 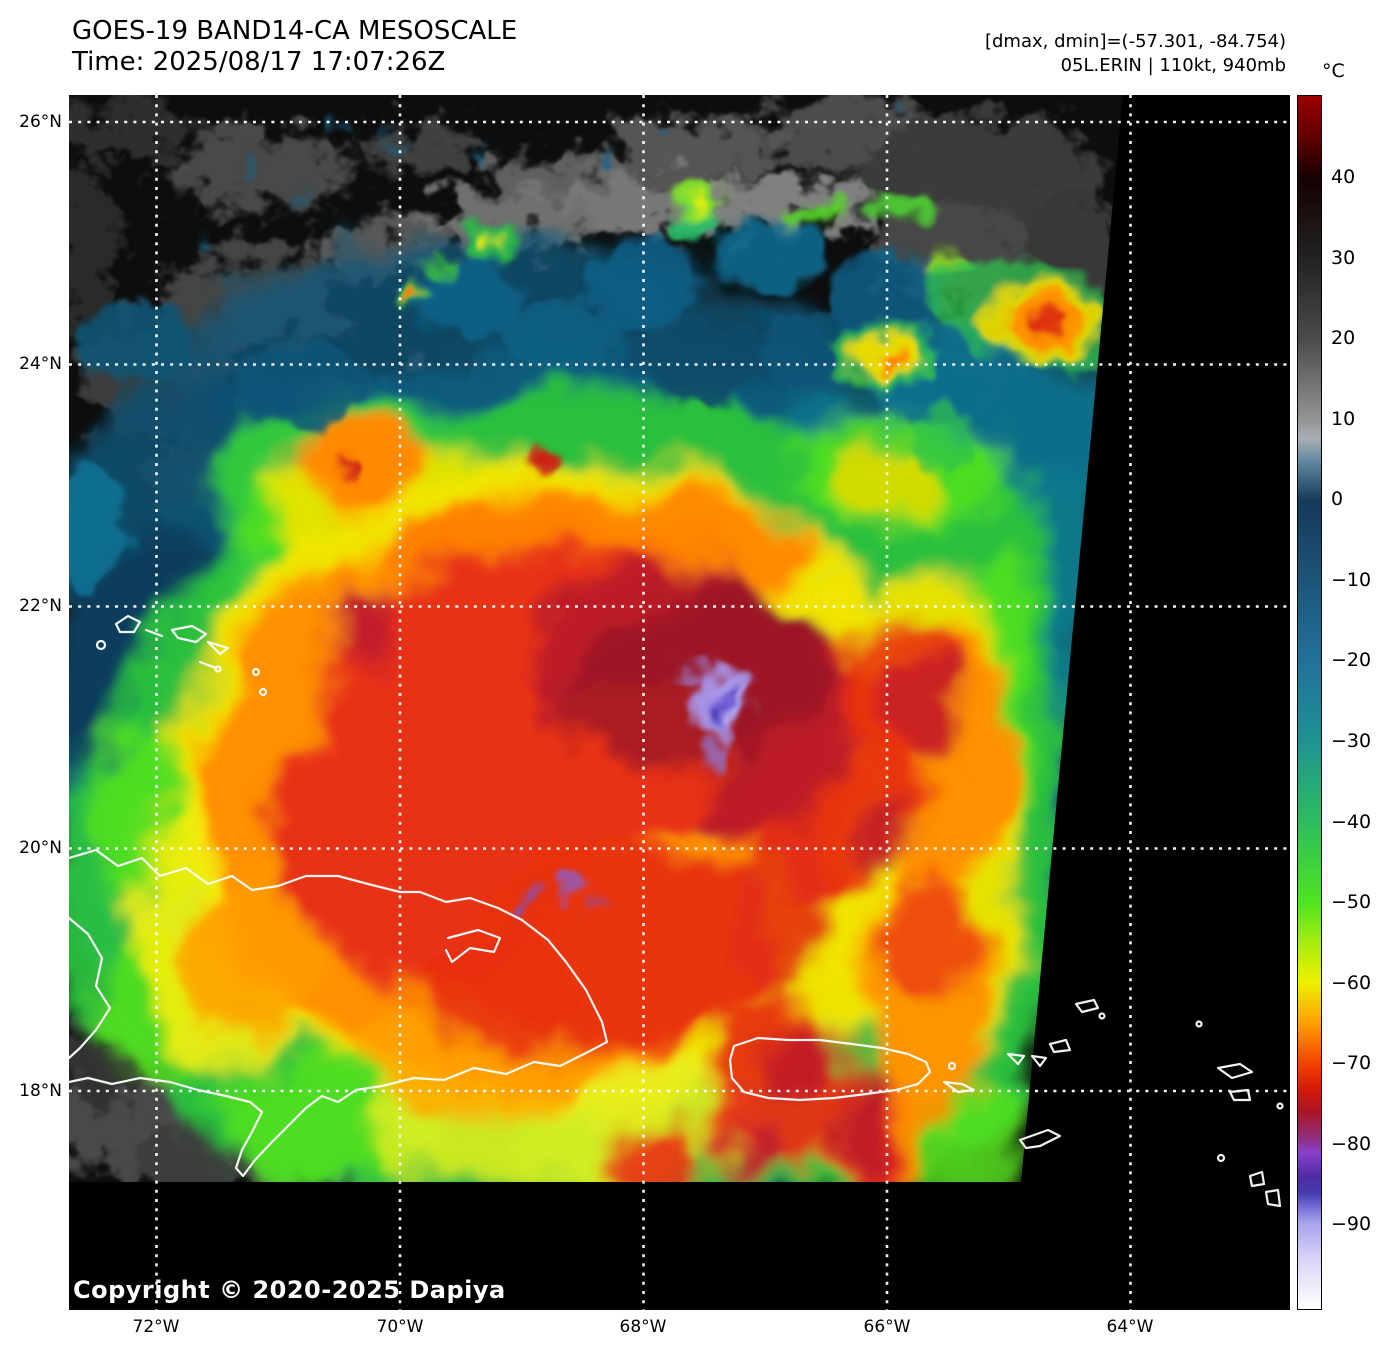 I want to click on lat-label-20n: 20°N, so click(x=40, y=848).